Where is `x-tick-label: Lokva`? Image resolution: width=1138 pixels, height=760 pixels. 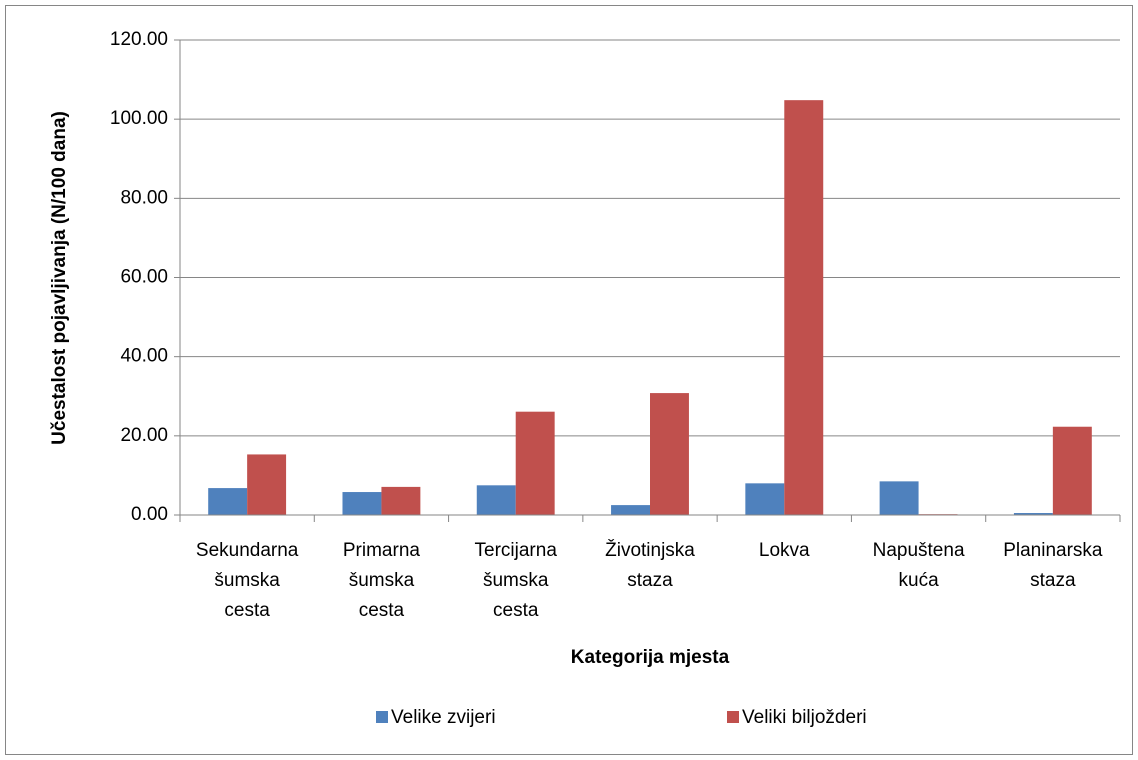
x-tick-label: Lokva is located at coordinates (784, 550).